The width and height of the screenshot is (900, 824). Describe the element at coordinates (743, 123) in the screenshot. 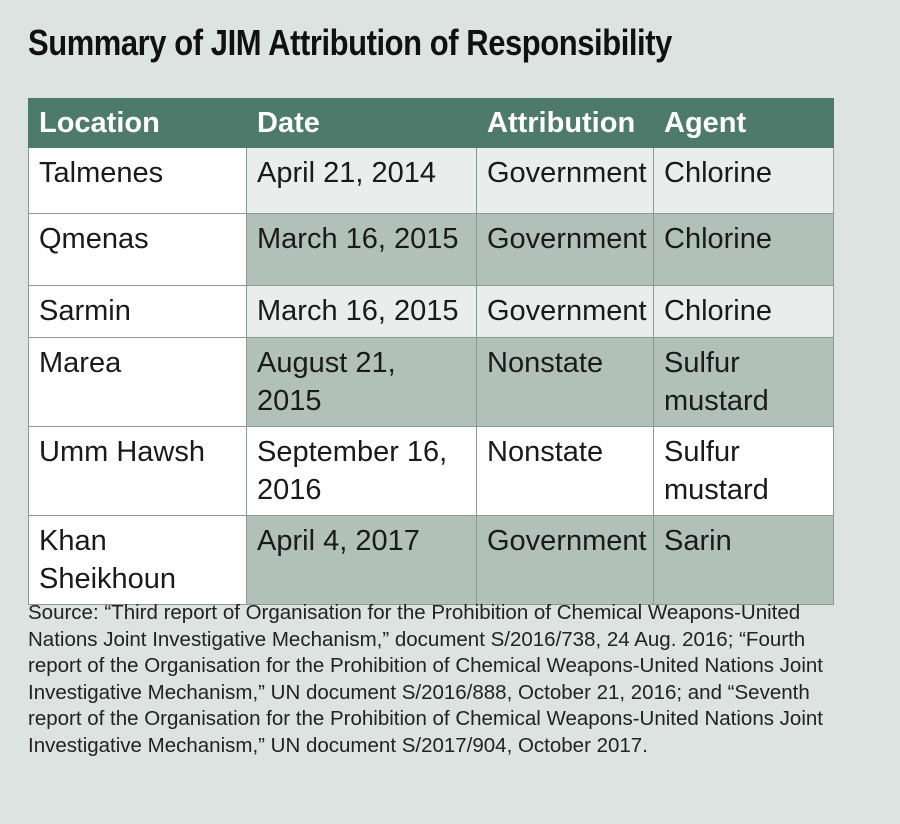

I see `column-header-agent: Agent` at that location.